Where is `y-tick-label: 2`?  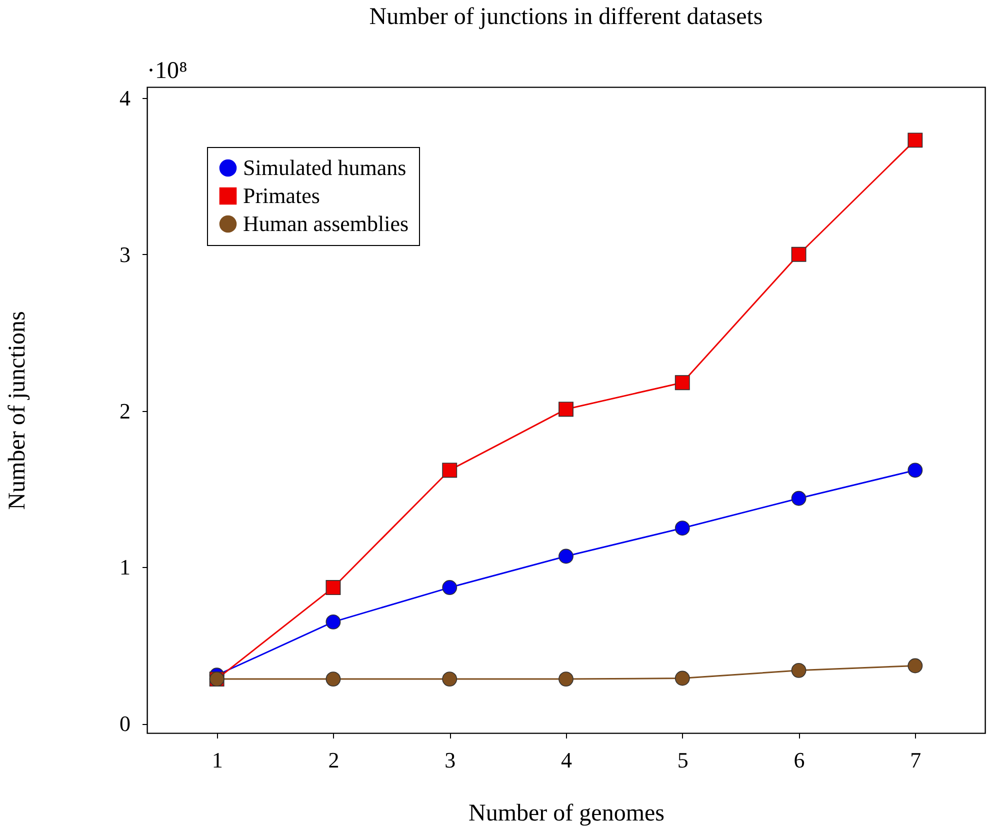 y-tick-label: 2 is located at coordinates (125, 411).